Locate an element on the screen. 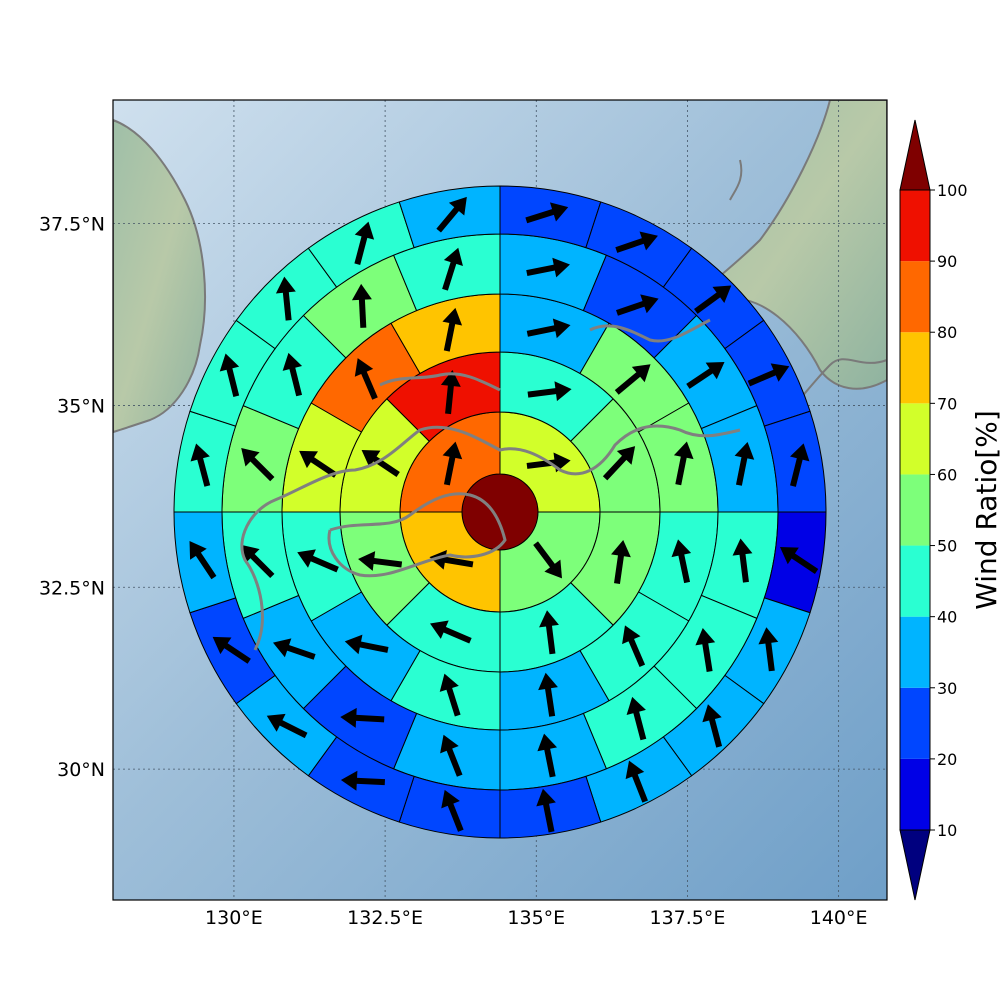  y-axis: 30°N 32.5°N 35°N 37.5°N is located at coordinates (72, 497).